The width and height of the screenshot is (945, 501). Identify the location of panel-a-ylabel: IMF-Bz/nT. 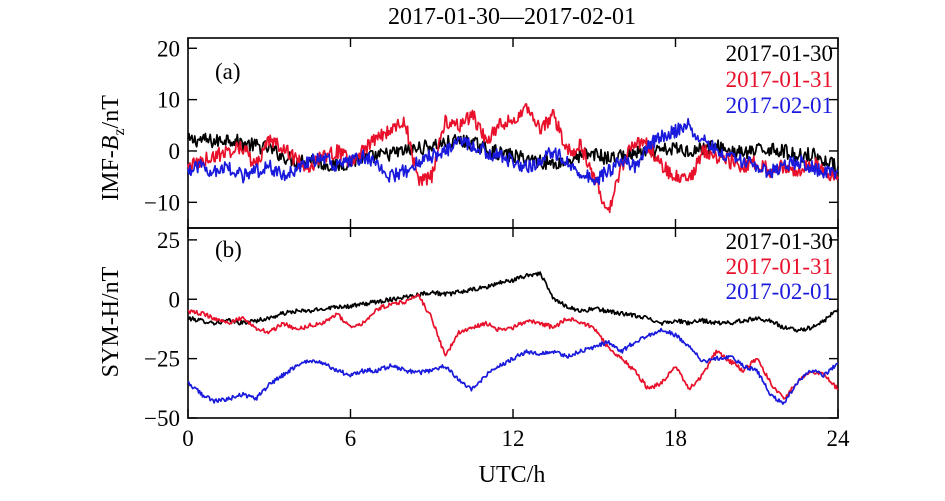
(113, 148).